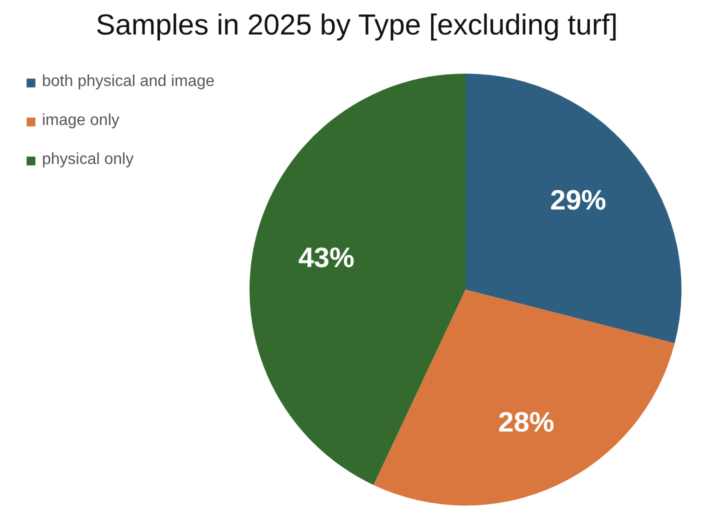 The width and height of the screenshot is (713, 525). I want to click on legend-label: physical only, so click(88, 160).